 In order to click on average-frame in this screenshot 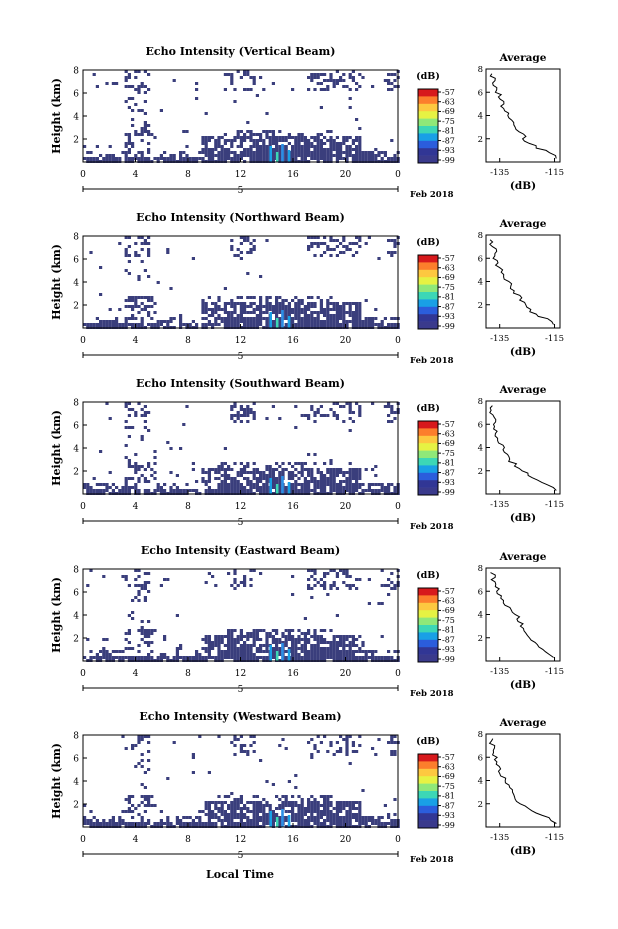, I will do `click(523, 780)`.